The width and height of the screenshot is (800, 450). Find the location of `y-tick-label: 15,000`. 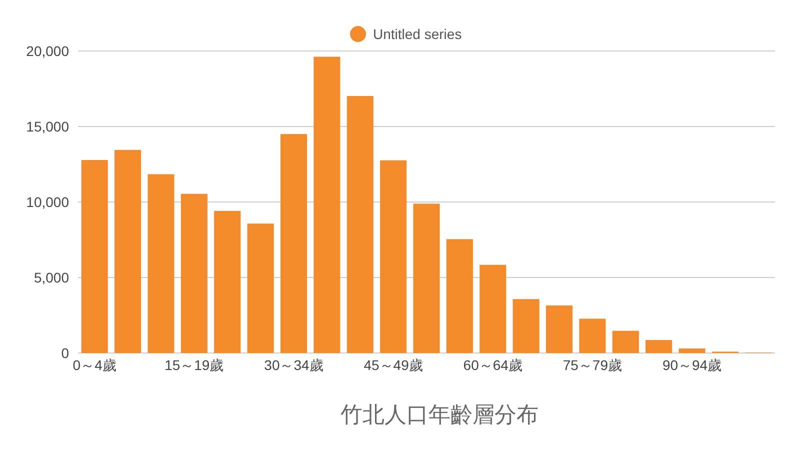

y-tick-label: 15,000 is located at coordinates (48, 126).